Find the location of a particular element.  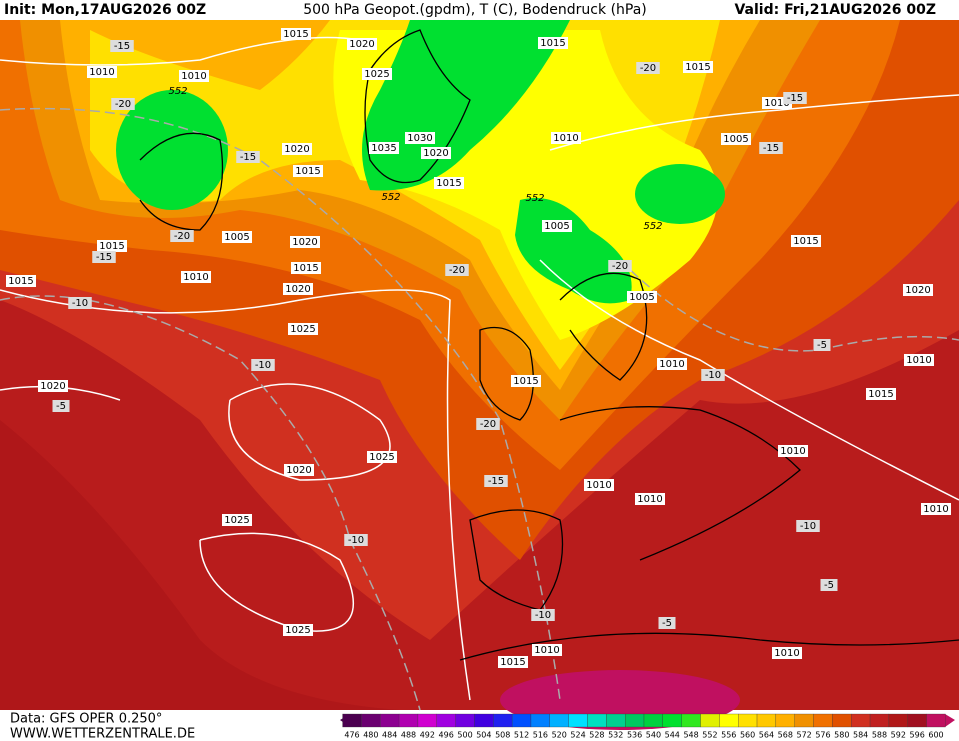

legend-label: 584 is located at coordinates (860, 735).